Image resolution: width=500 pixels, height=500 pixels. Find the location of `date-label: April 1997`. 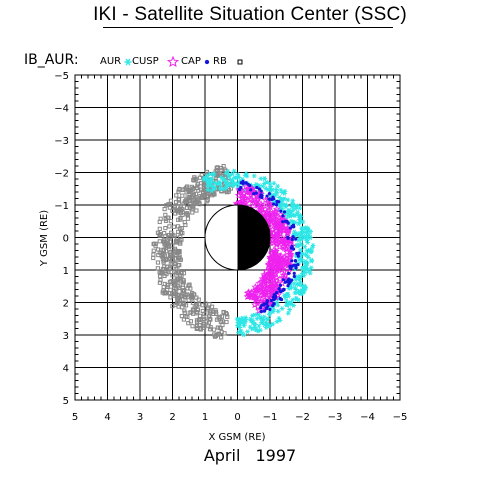

date-label: April 1997 is located at coordinates (250, 455).